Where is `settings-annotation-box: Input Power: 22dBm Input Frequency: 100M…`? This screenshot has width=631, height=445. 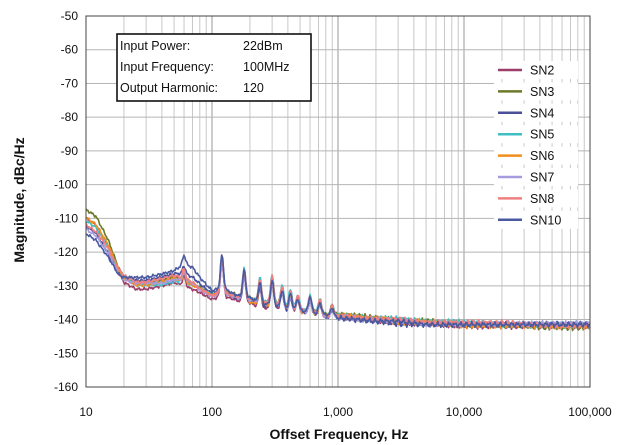 settings-annotation-box: Input Power: 22dBm Input Frequency: 100M… is located at coordinates (214, 67).